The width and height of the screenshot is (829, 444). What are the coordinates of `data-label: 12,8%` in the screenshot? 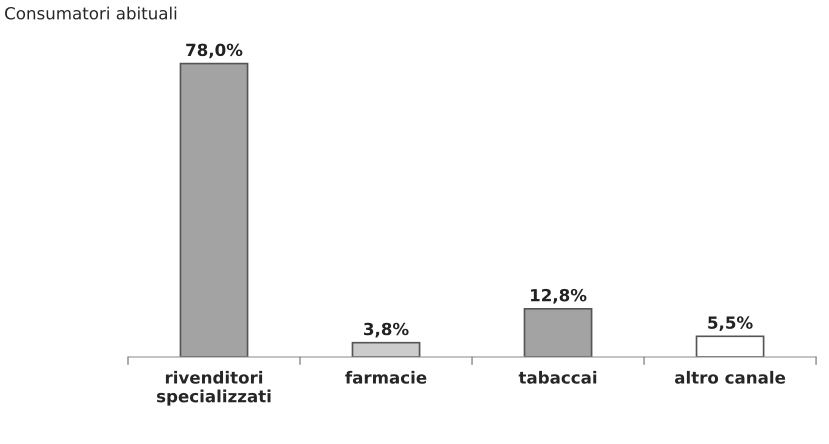 It's located at (558, 296).